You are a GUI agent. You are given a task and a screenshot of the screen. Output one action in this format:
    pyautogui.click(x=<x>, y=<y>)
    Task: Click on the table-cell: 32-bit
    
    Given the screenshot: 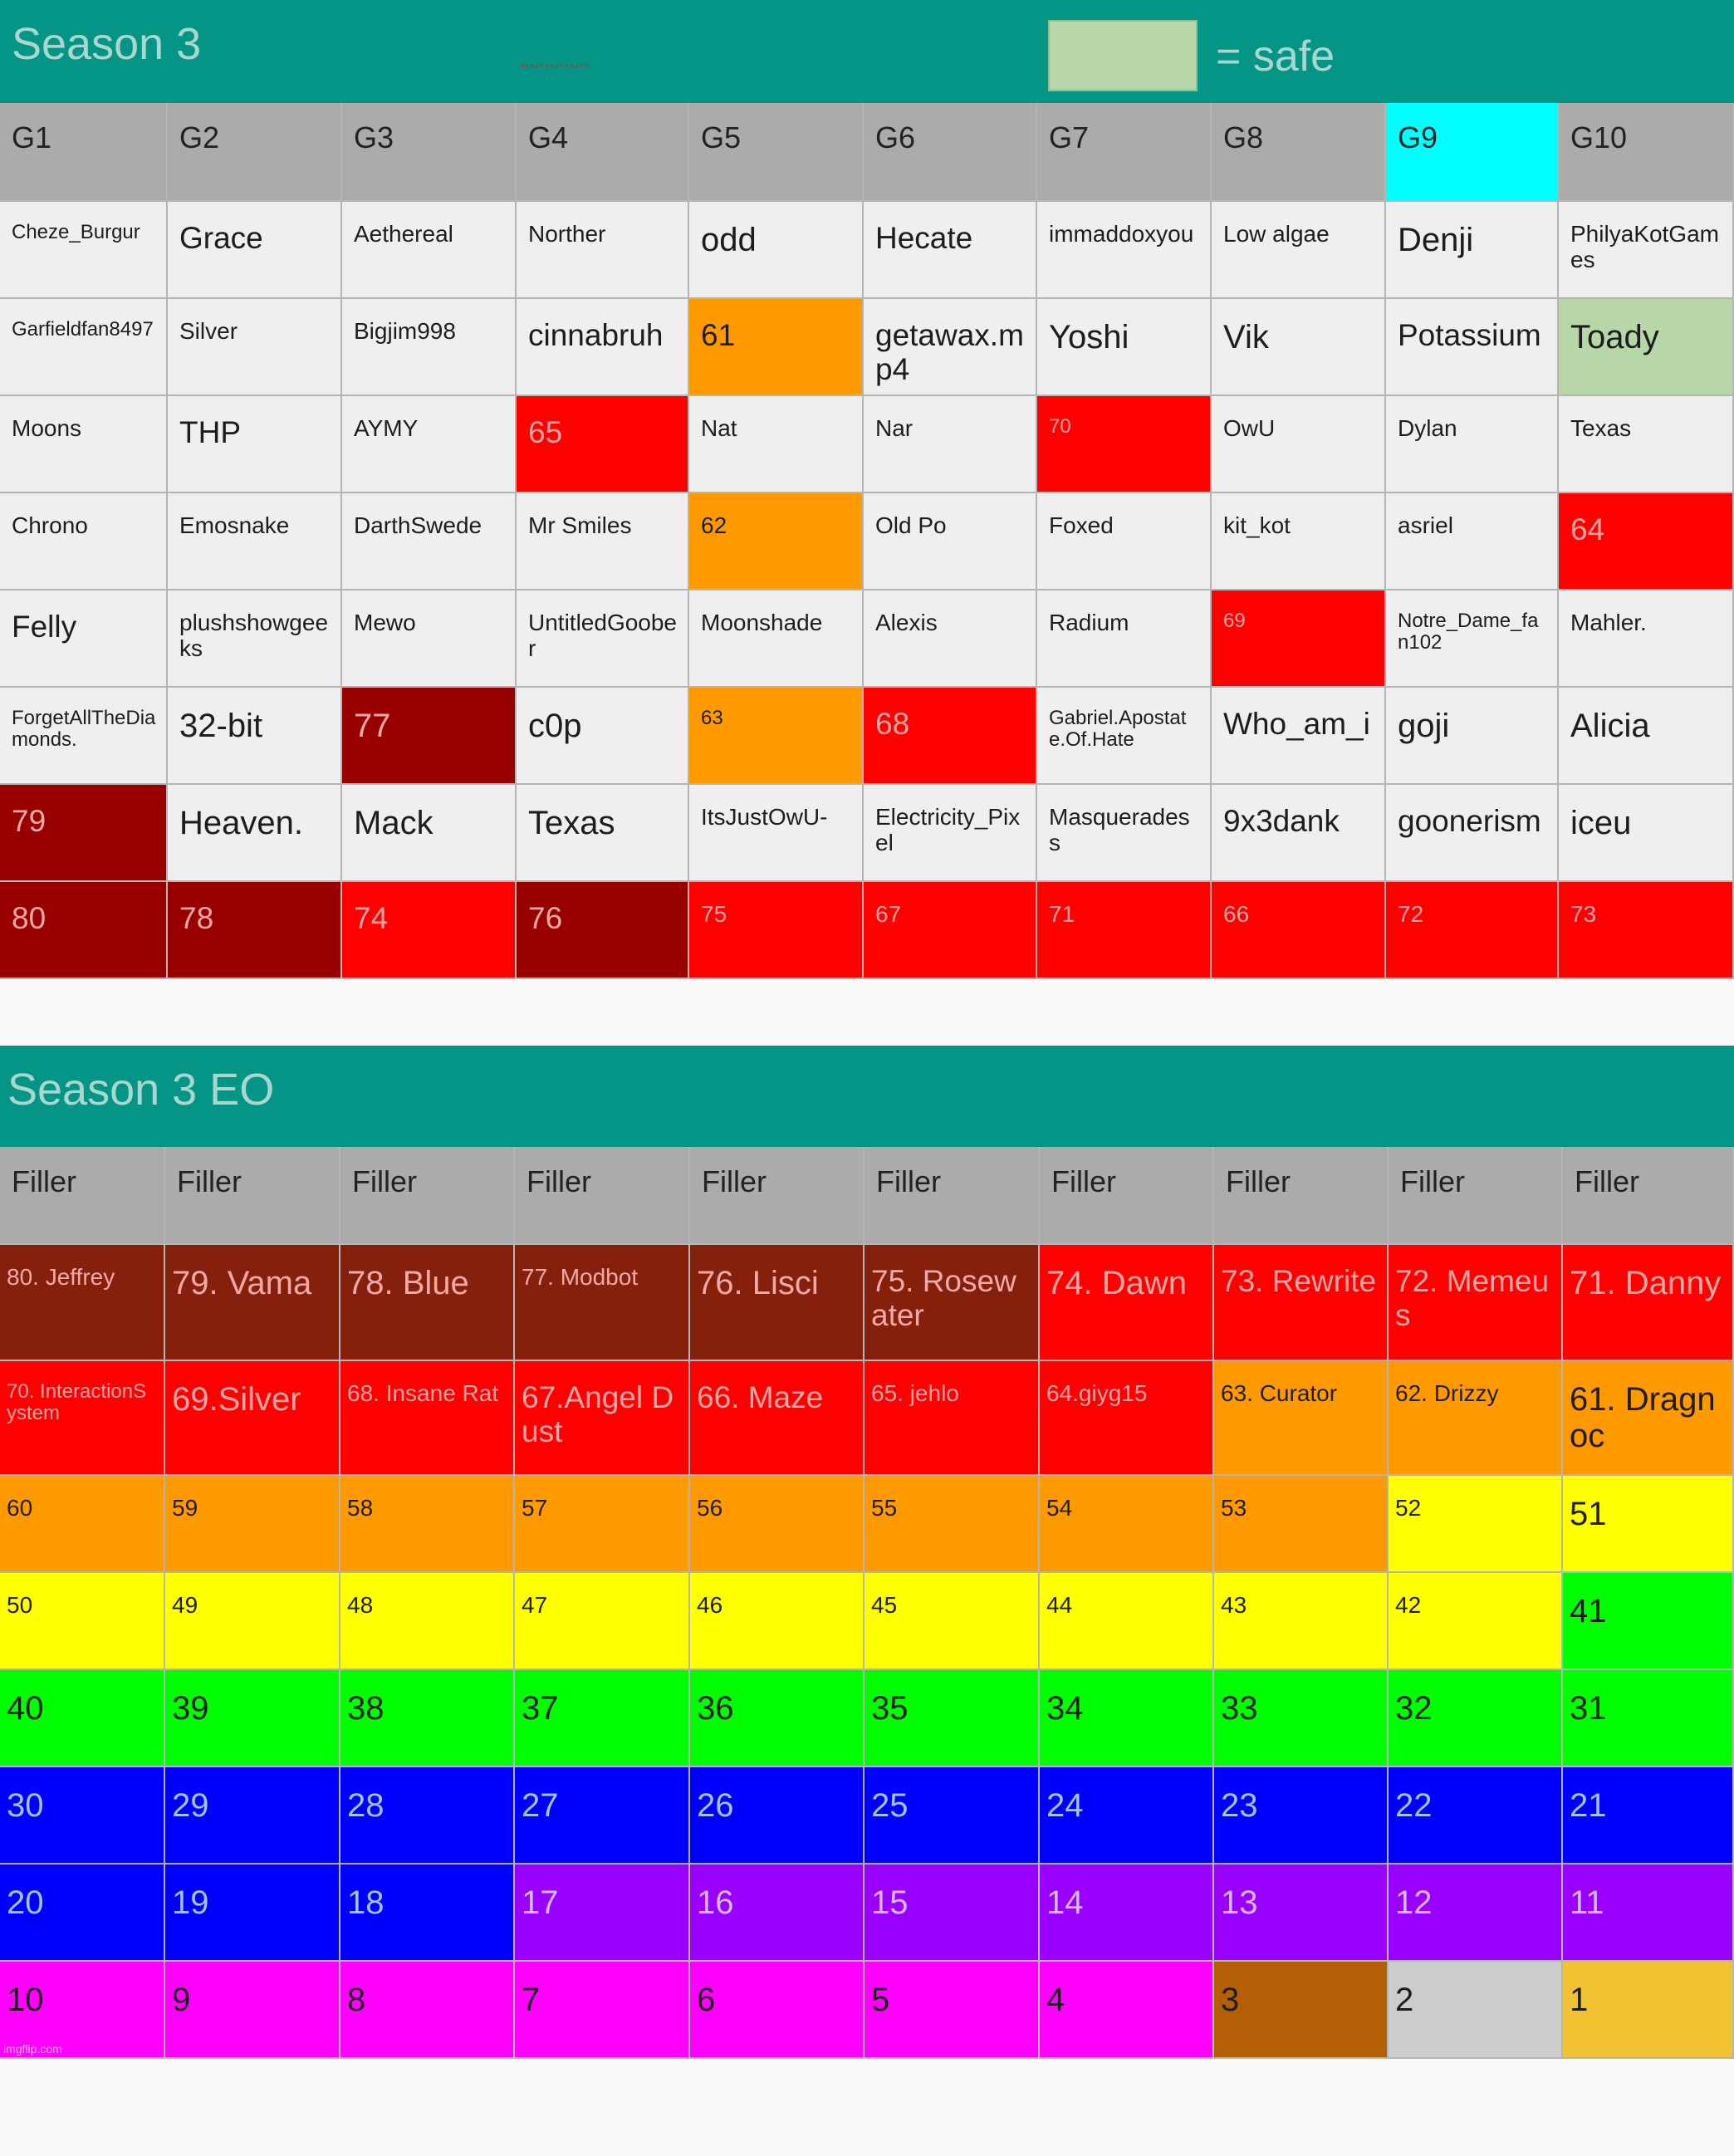 What is the action you would take?
    pyautogui.click(x=255, y=736)
    